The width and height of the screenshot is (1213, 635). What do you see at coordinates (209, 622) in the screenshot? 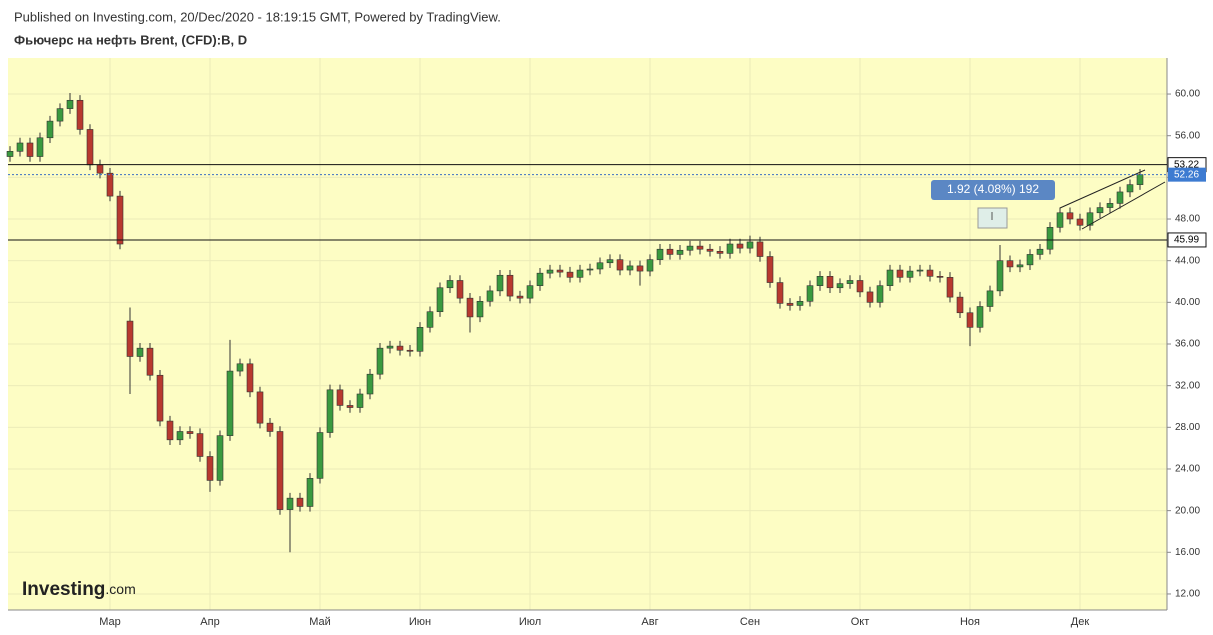
I see `x-tick-label: Апр` at bounding box center [209, 622].